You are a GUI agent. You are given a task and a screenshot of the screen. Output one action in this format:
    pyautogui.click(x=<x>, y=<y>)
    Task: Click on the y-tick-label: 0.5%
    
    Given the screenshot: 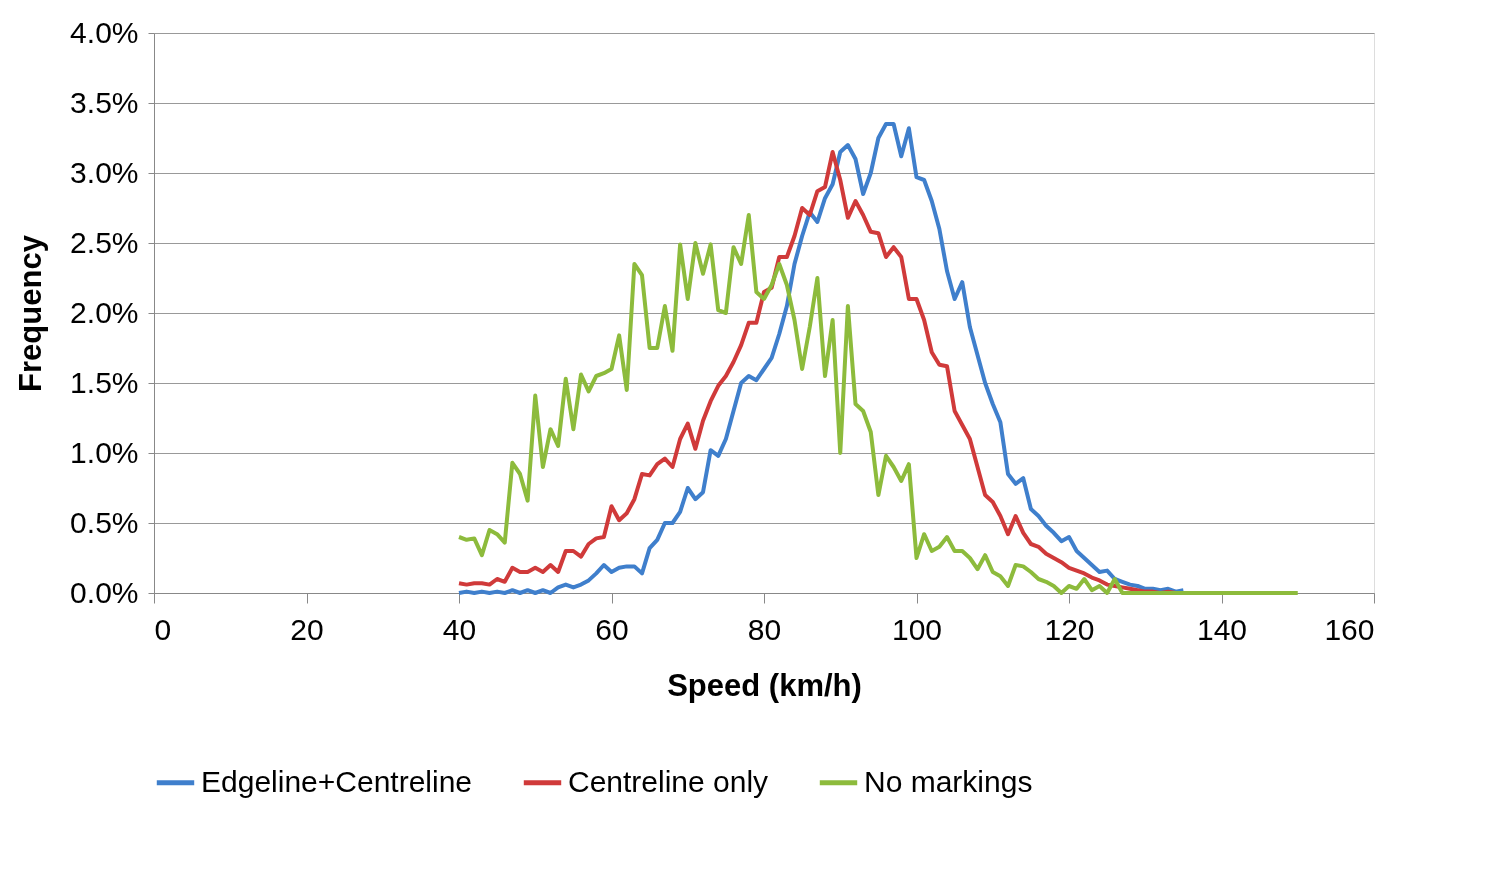 What is the action you would take?
    pyautogui.click(x=104, y=522)
    